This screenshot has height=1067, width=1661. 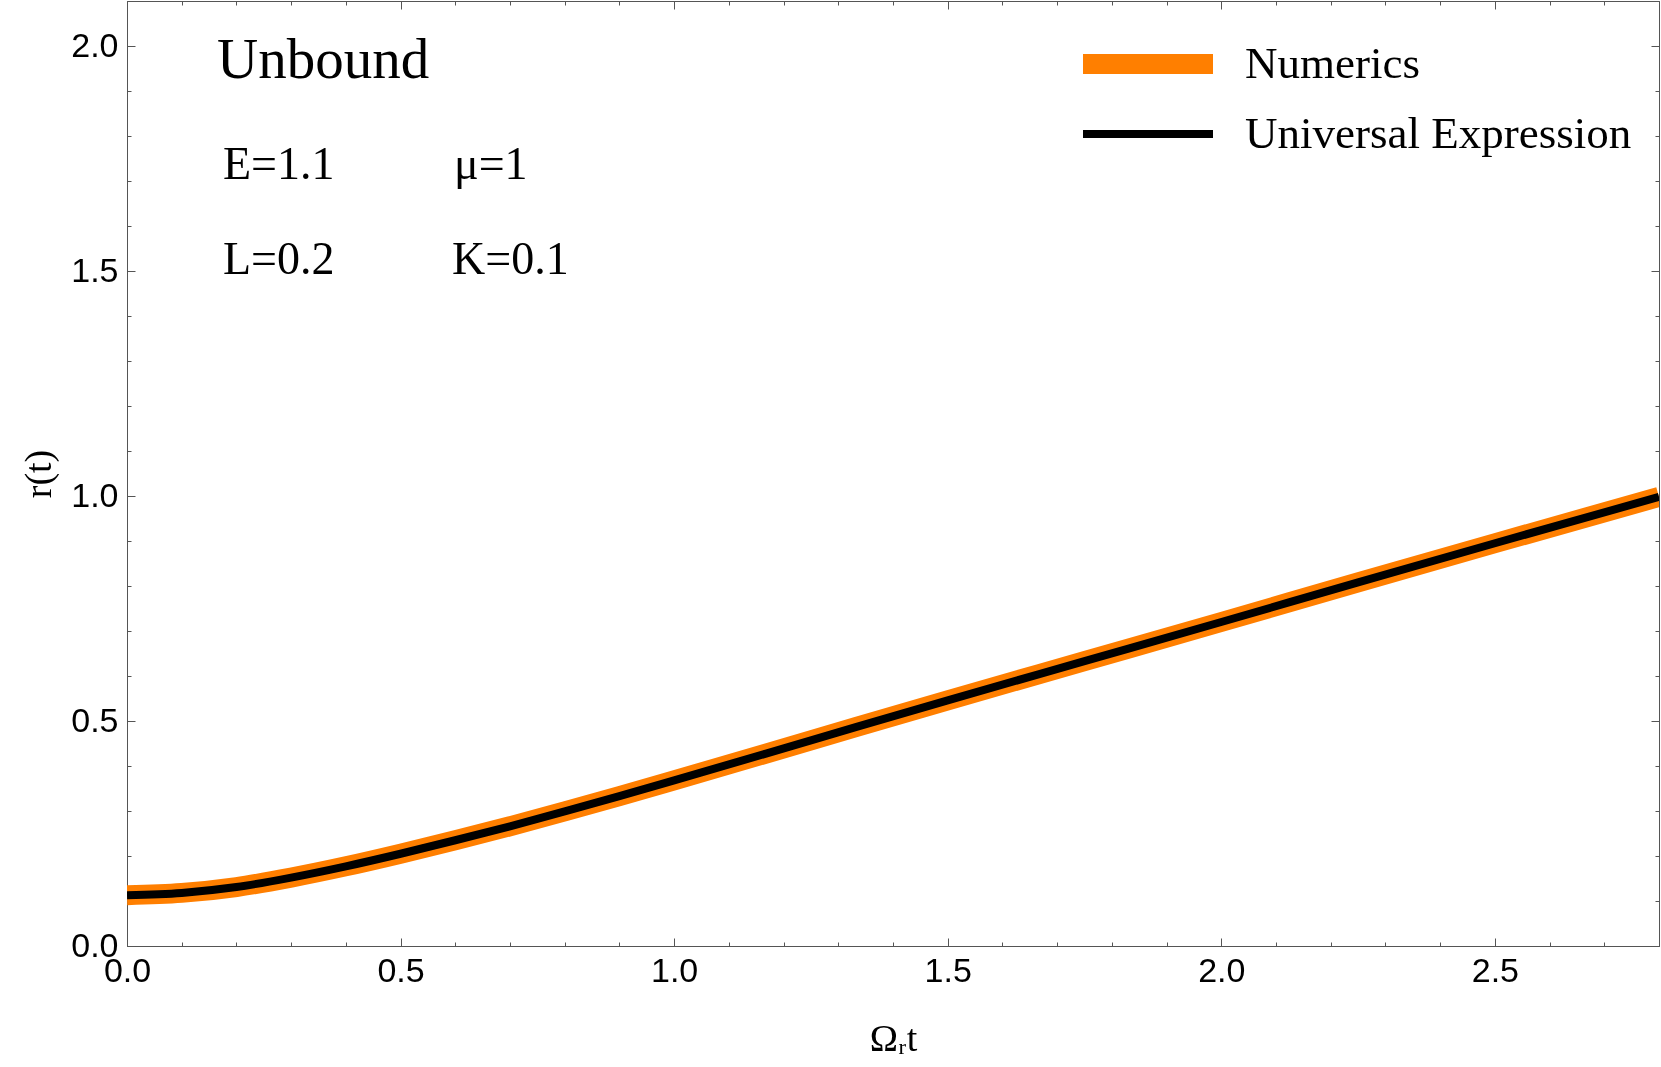 What do you see at coordinates (491, 163) in the screenshot?
I see `annotation: μ=1` at bounding box center [491, 163].